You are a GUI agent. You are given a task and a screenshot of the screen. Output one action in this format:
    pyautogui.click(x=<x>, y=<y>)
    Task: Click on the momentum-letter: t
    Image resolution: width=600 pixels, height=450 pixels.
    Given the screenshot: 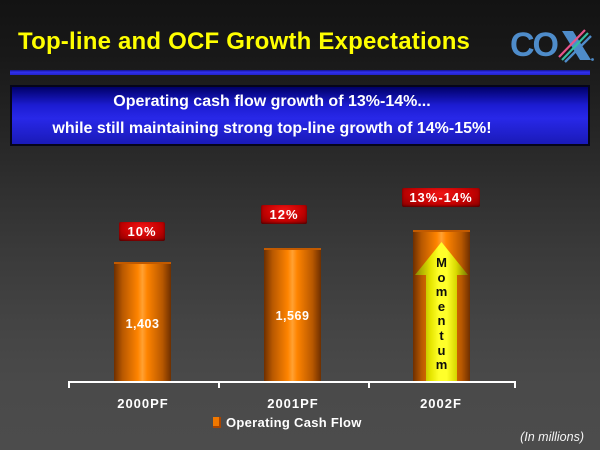 What is the action you would take?
    pyautogui.click(x=441, y=335)
    